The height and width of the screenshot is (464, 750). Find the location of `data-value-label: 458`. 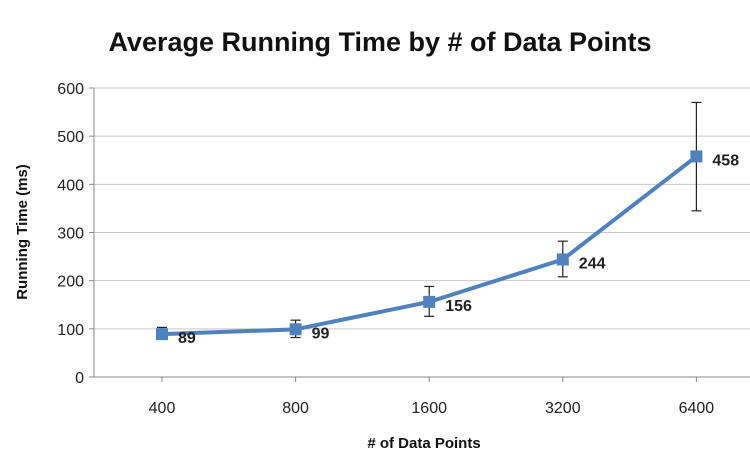

data-value-label: 458 is located at coordinates (725, 160).